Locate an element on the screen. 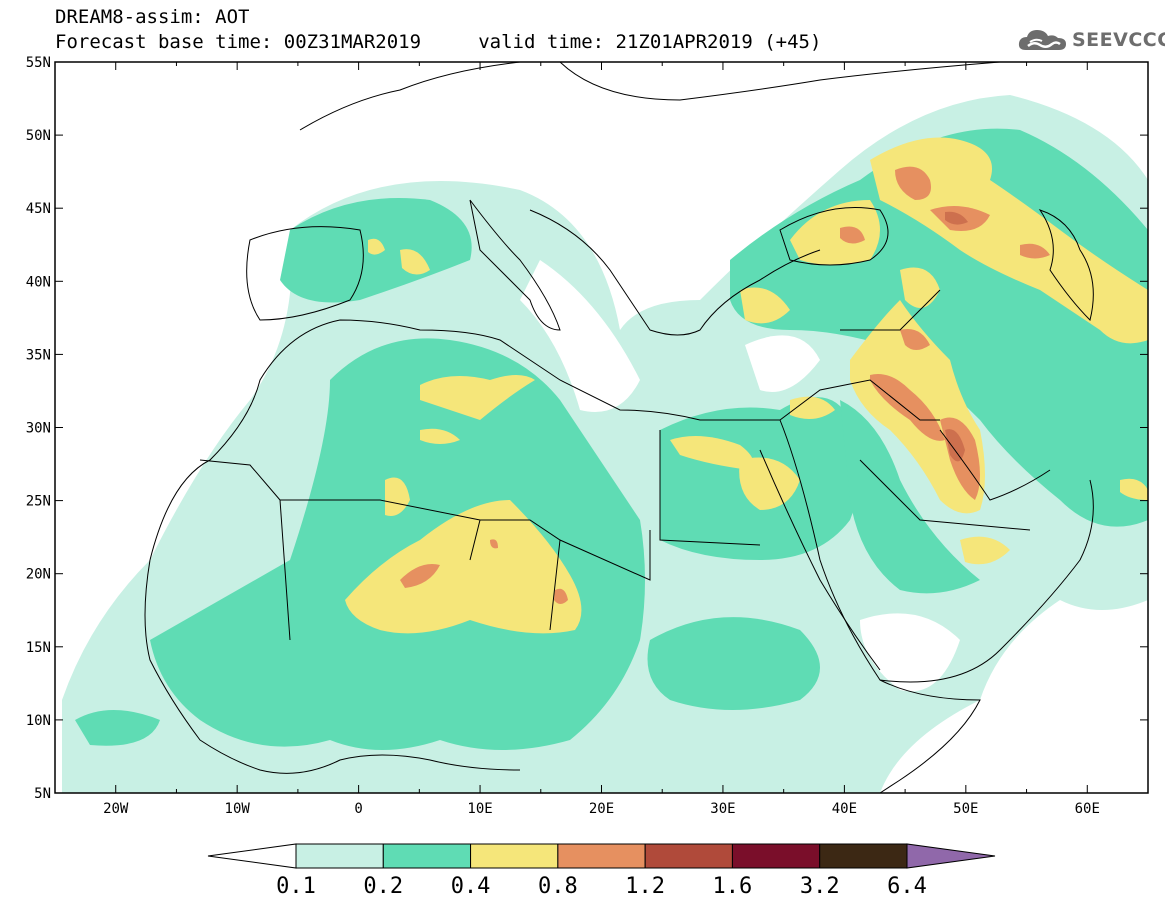 The image size is (1165, 905). italy-coast is located at coordinates (515, 265).